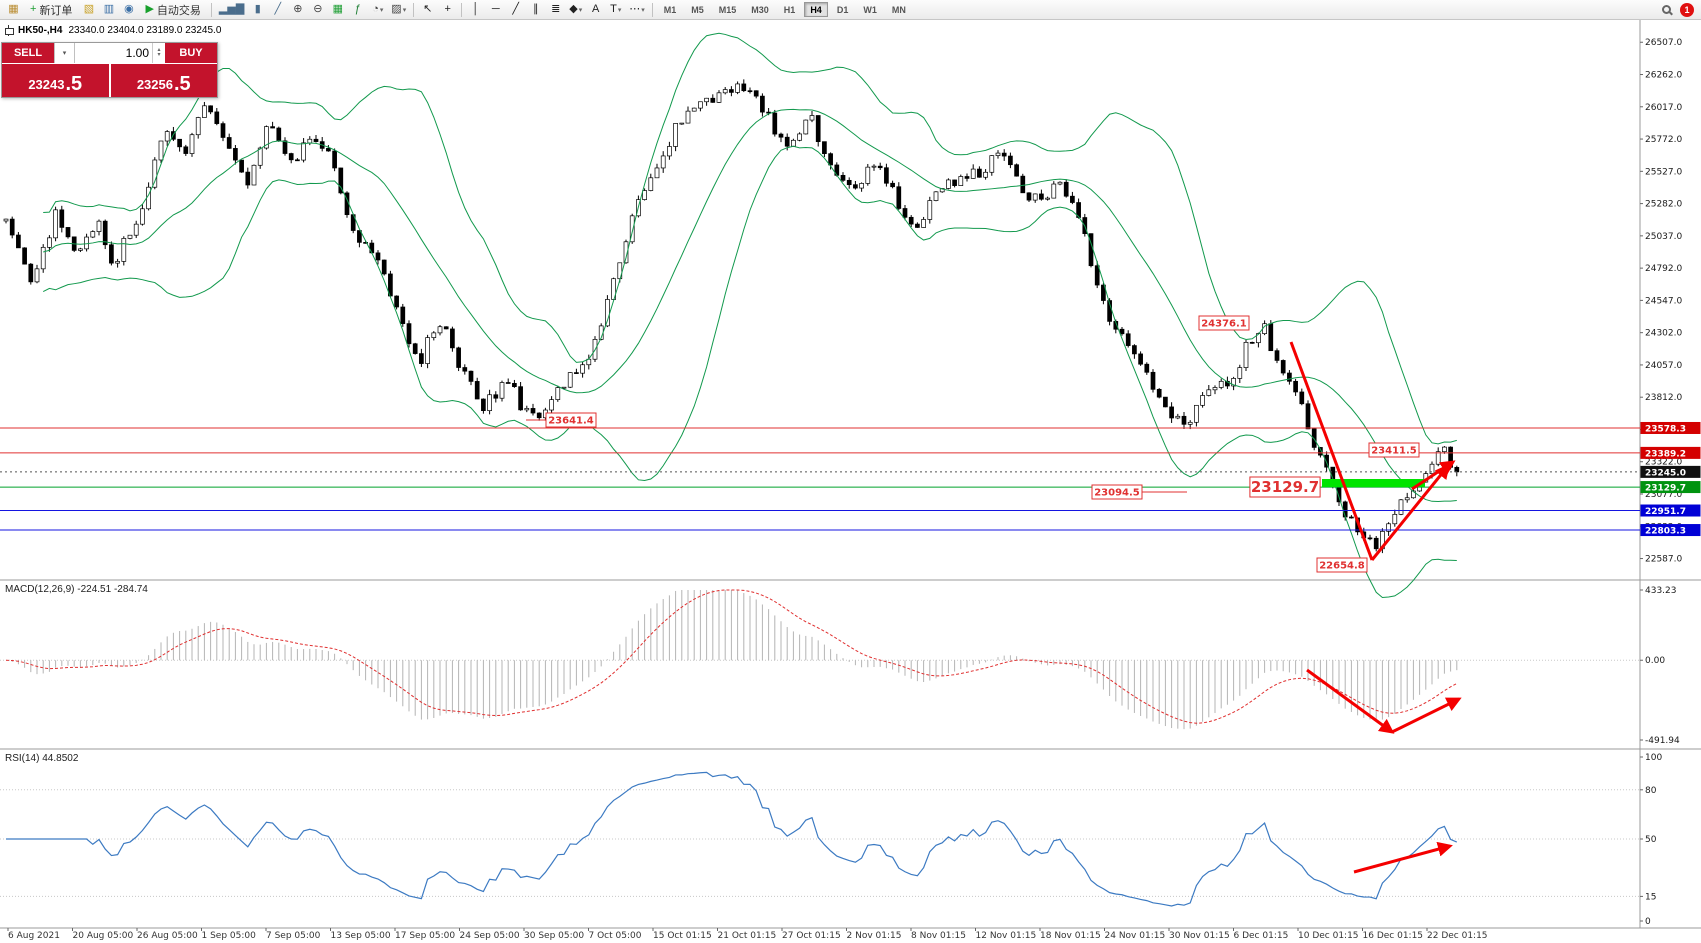  I want to click on rsi-value: 44.8502, so click(60, 758).